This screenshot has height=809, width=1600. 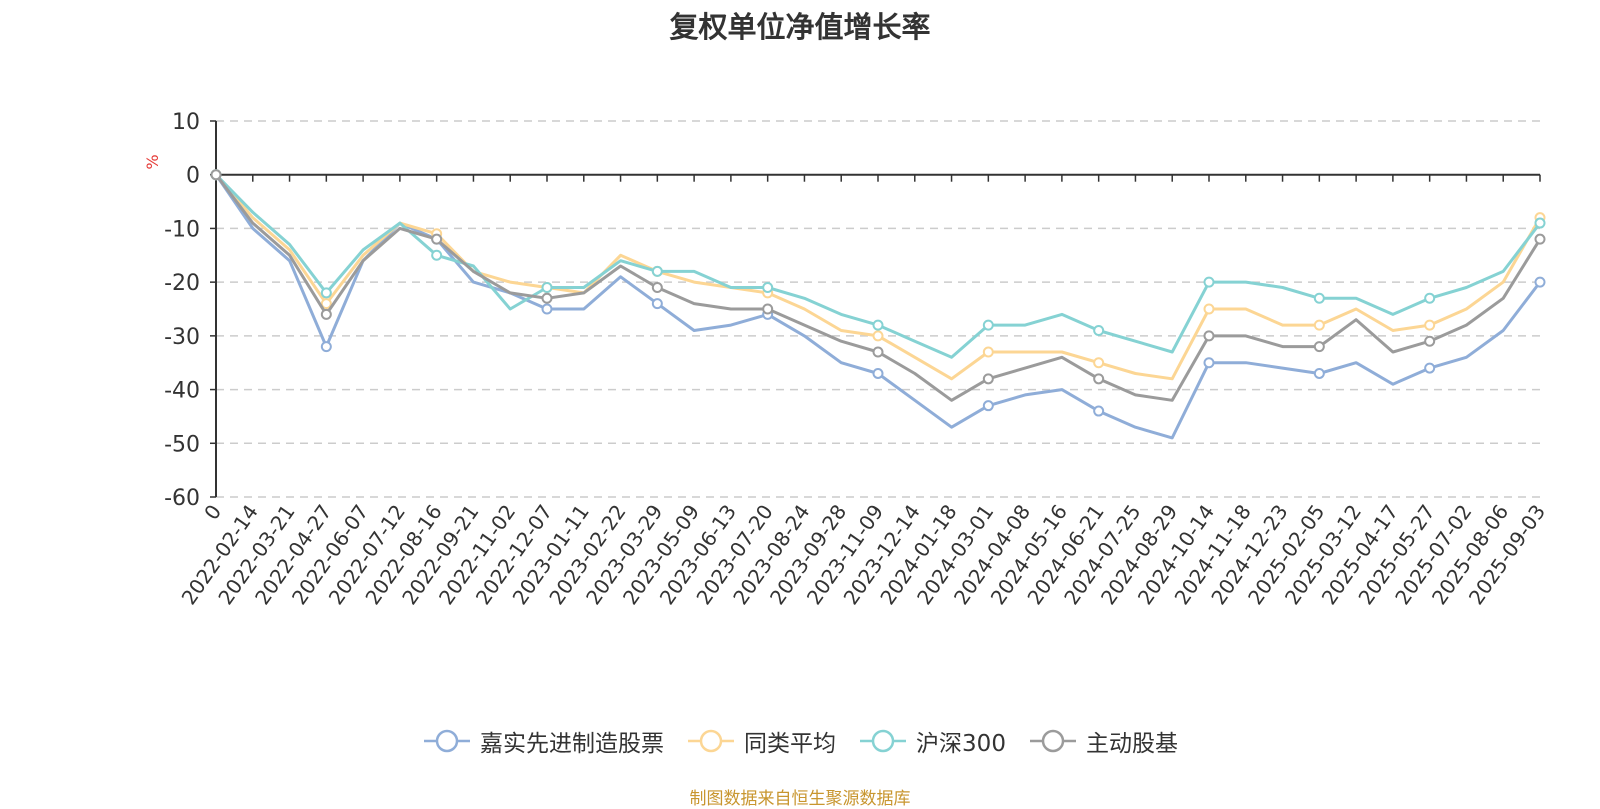 I want to click on legend-item: 同类平均, so click(x=761, y=741).